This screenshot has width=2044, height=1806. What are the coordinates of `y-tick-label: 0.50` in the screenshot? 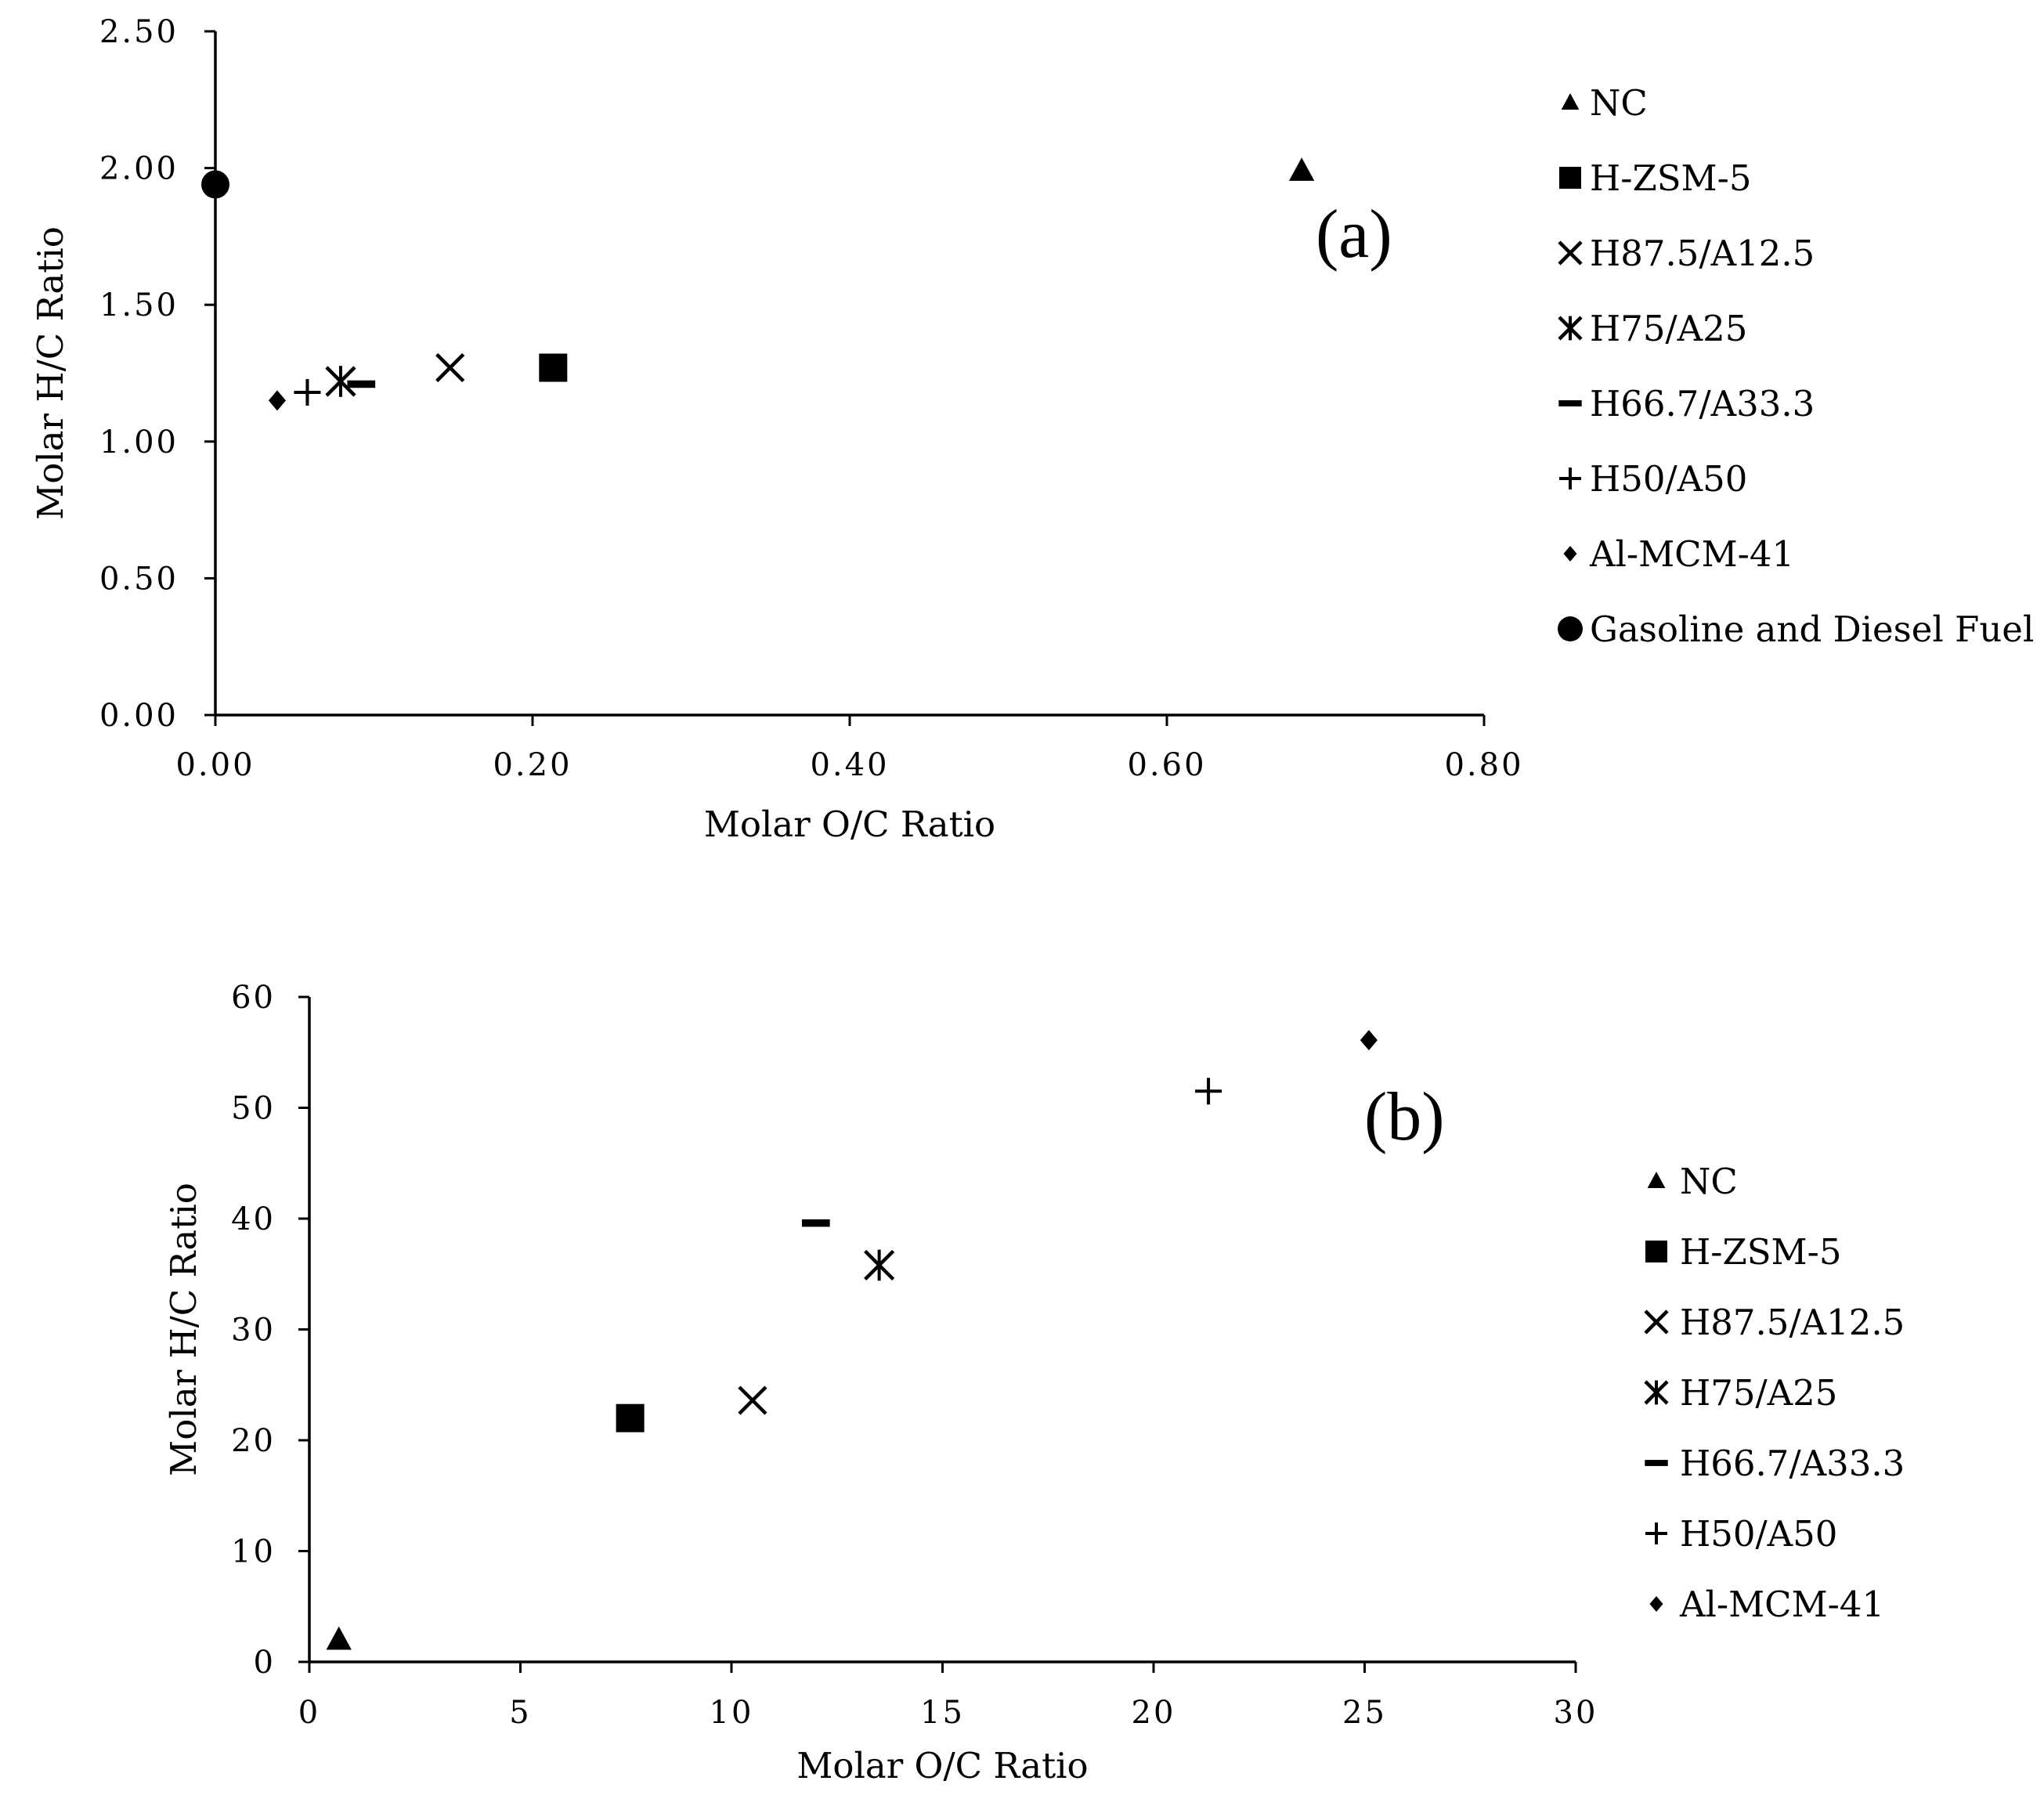 It's located at (139, 579).